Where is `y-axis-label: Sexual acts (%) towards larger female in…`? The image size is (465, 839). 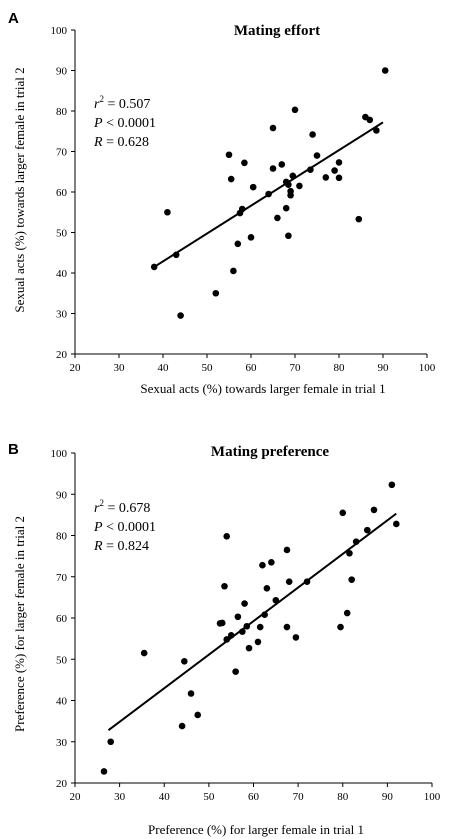
y-axis-label: Sexual acts (%) towards larger female in… is located at coordinates (19, 189).